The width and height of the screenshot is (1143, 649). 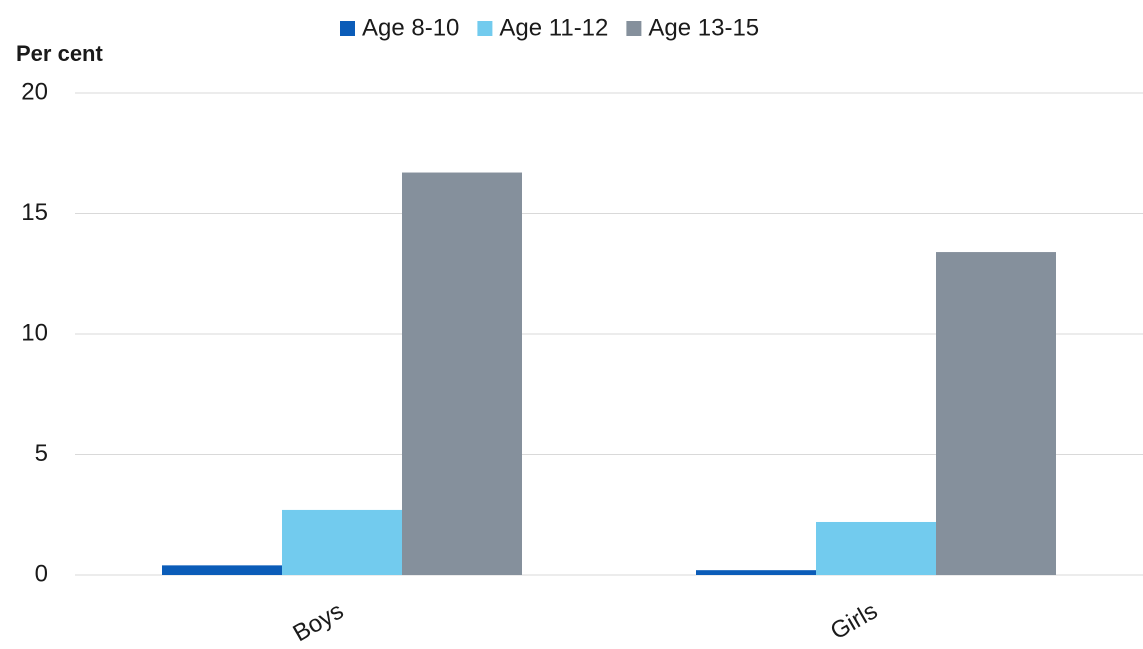 I want to click on y-tick-label: 10, so click(x=34, y=332).